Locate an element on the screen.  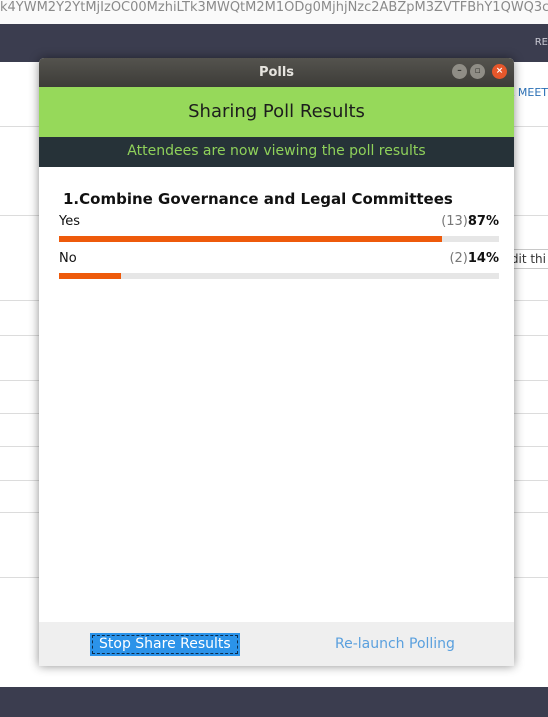
relaunch-polling-button: Re-launch Polling is located at coordinates (395, 644).